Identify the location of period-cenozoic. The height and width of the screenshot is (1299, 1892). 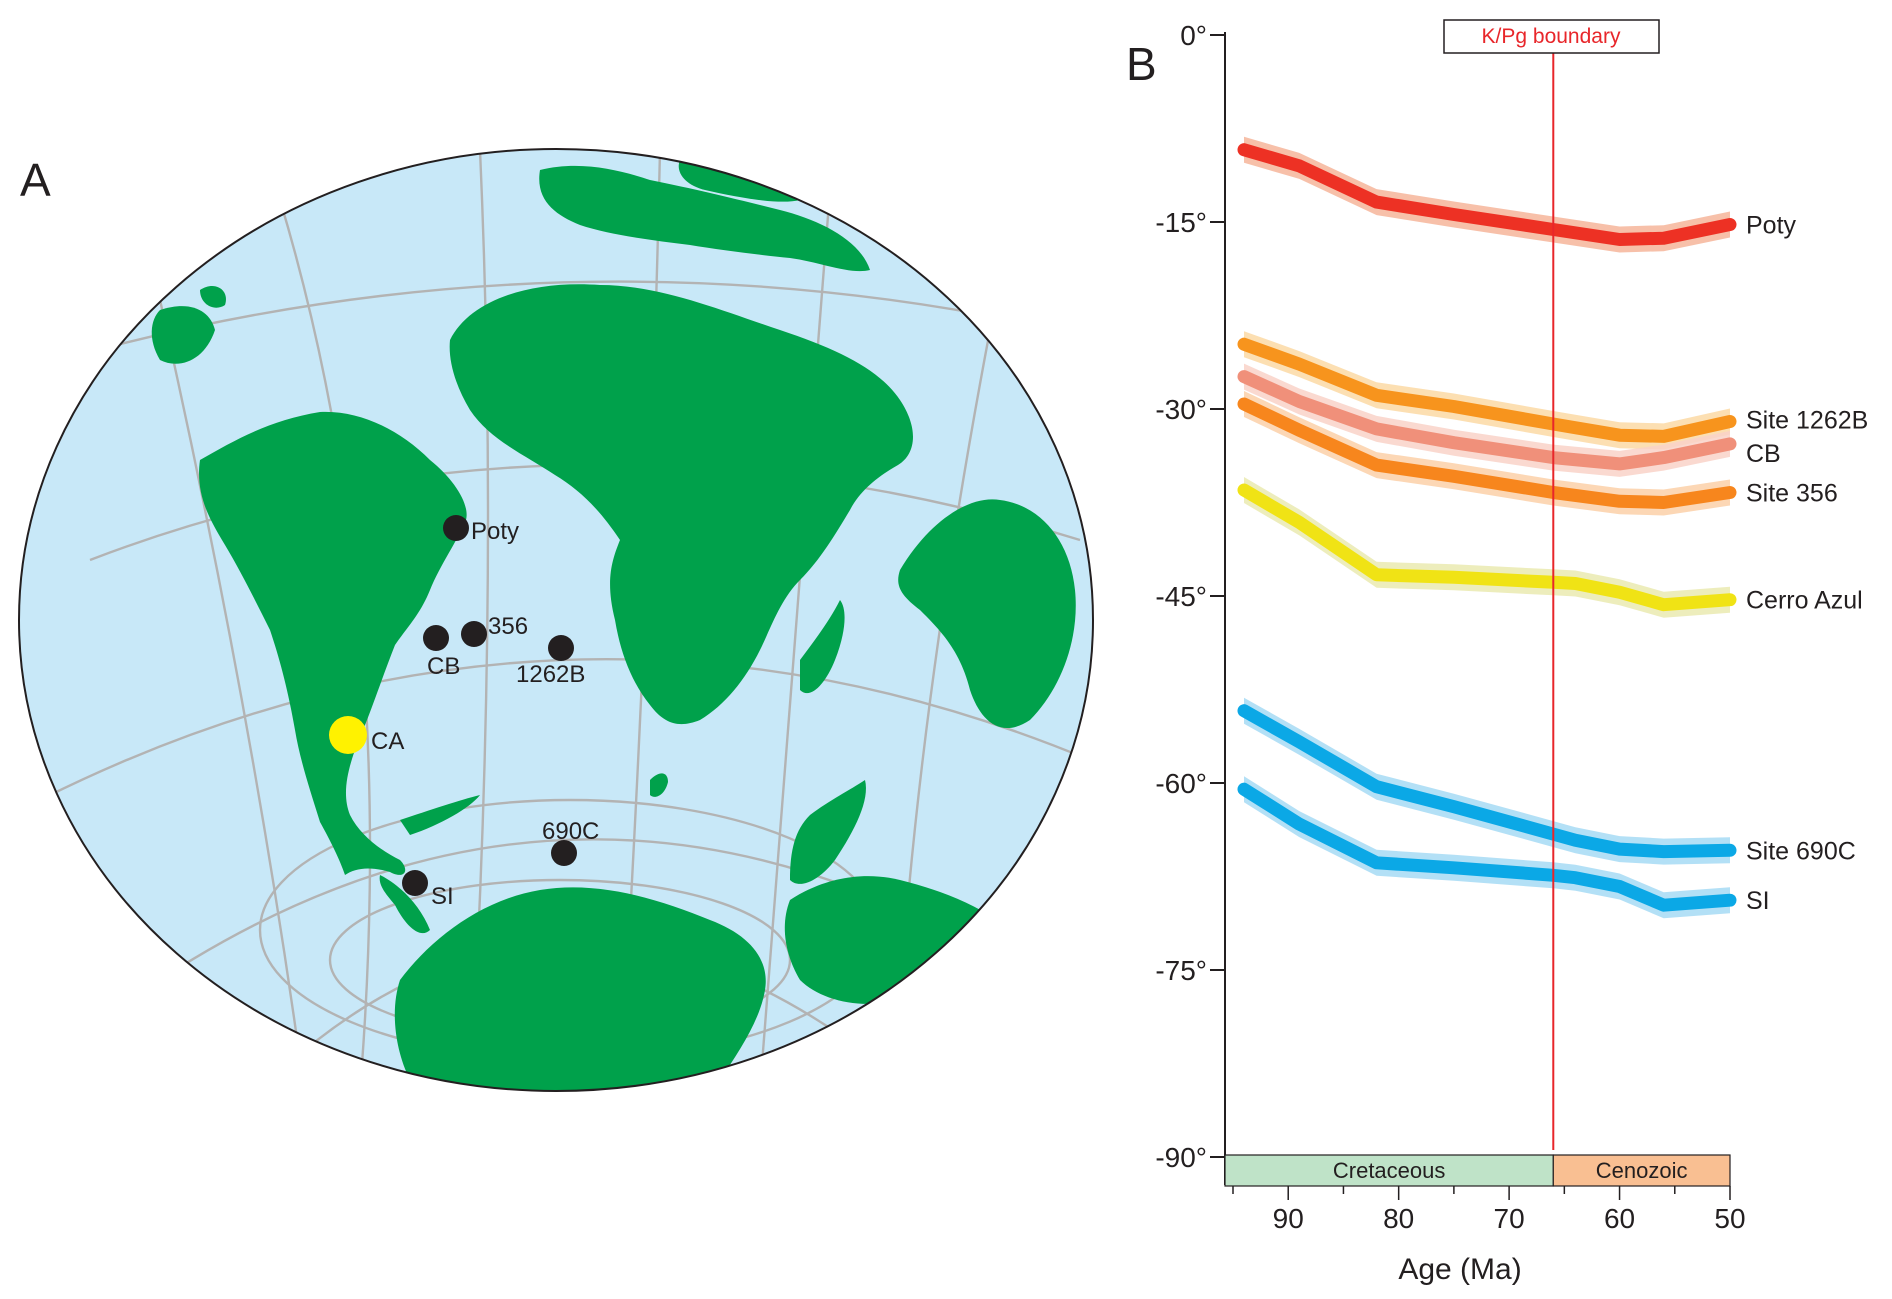
(1641, 1170).